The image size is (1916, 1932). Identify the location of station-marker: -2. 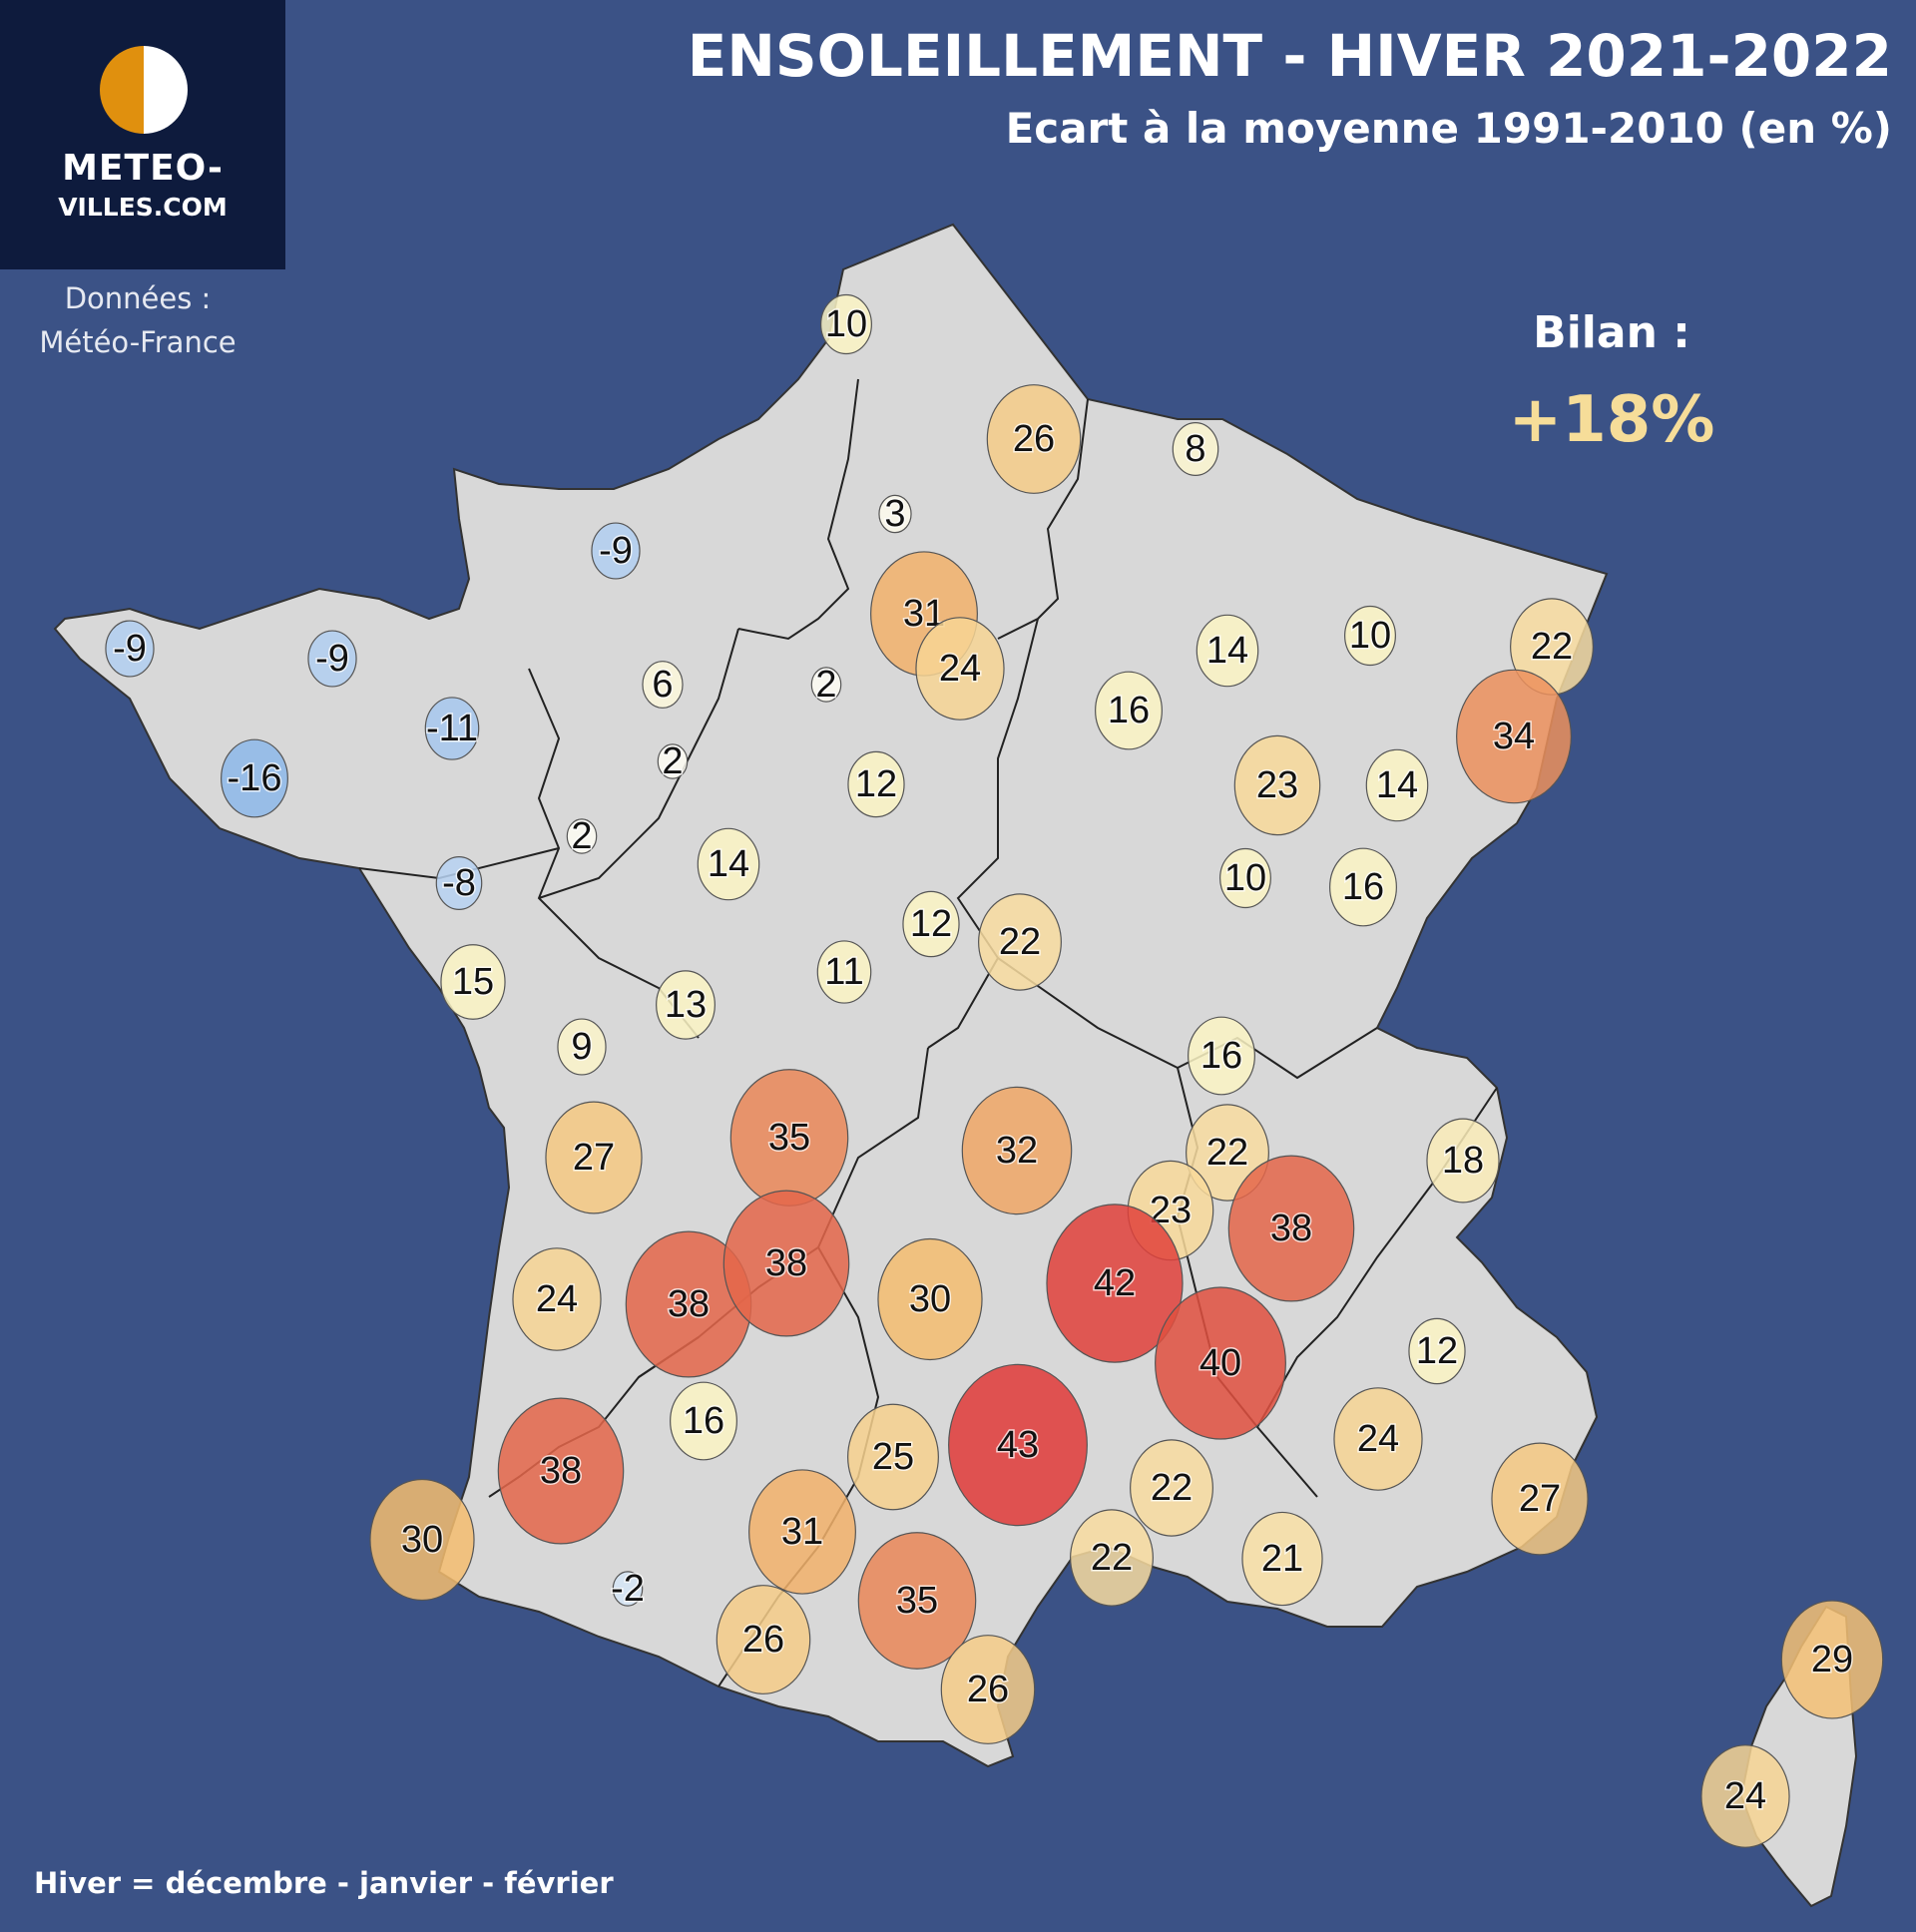
(628, 1589).